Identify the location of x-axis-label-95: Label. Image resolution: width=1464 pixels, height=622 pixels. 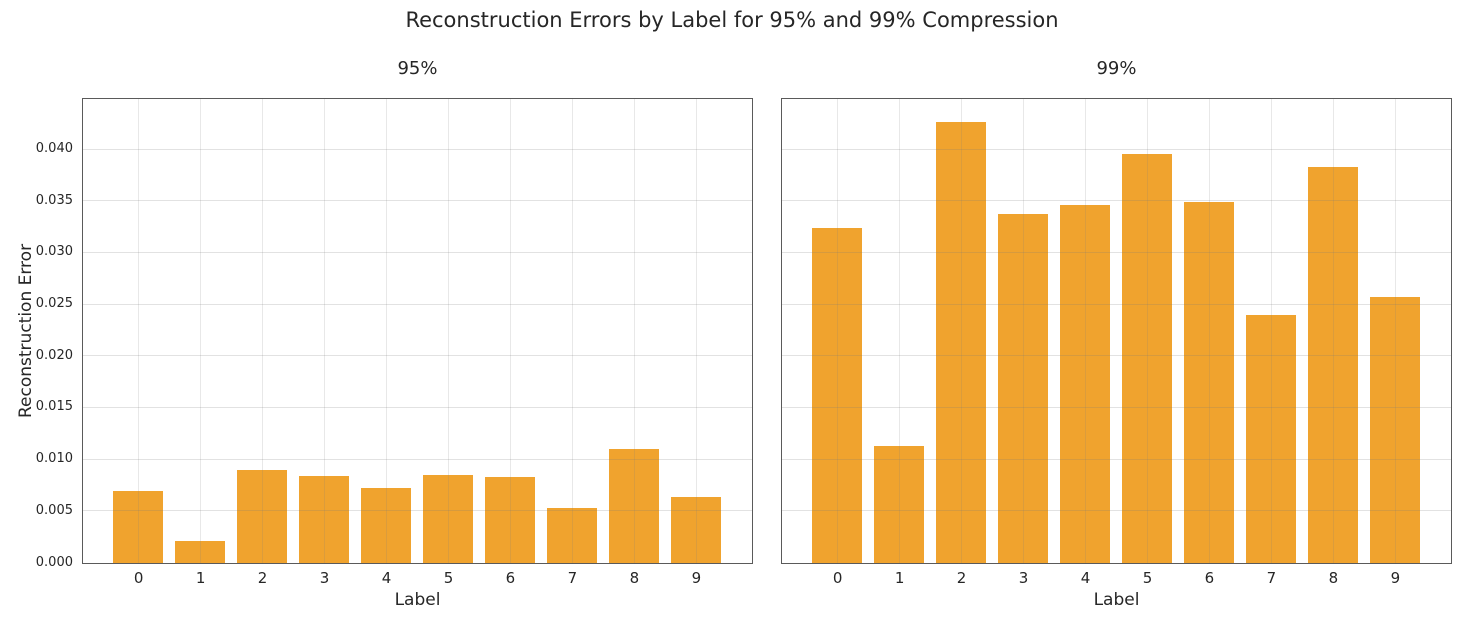
(417, 600).